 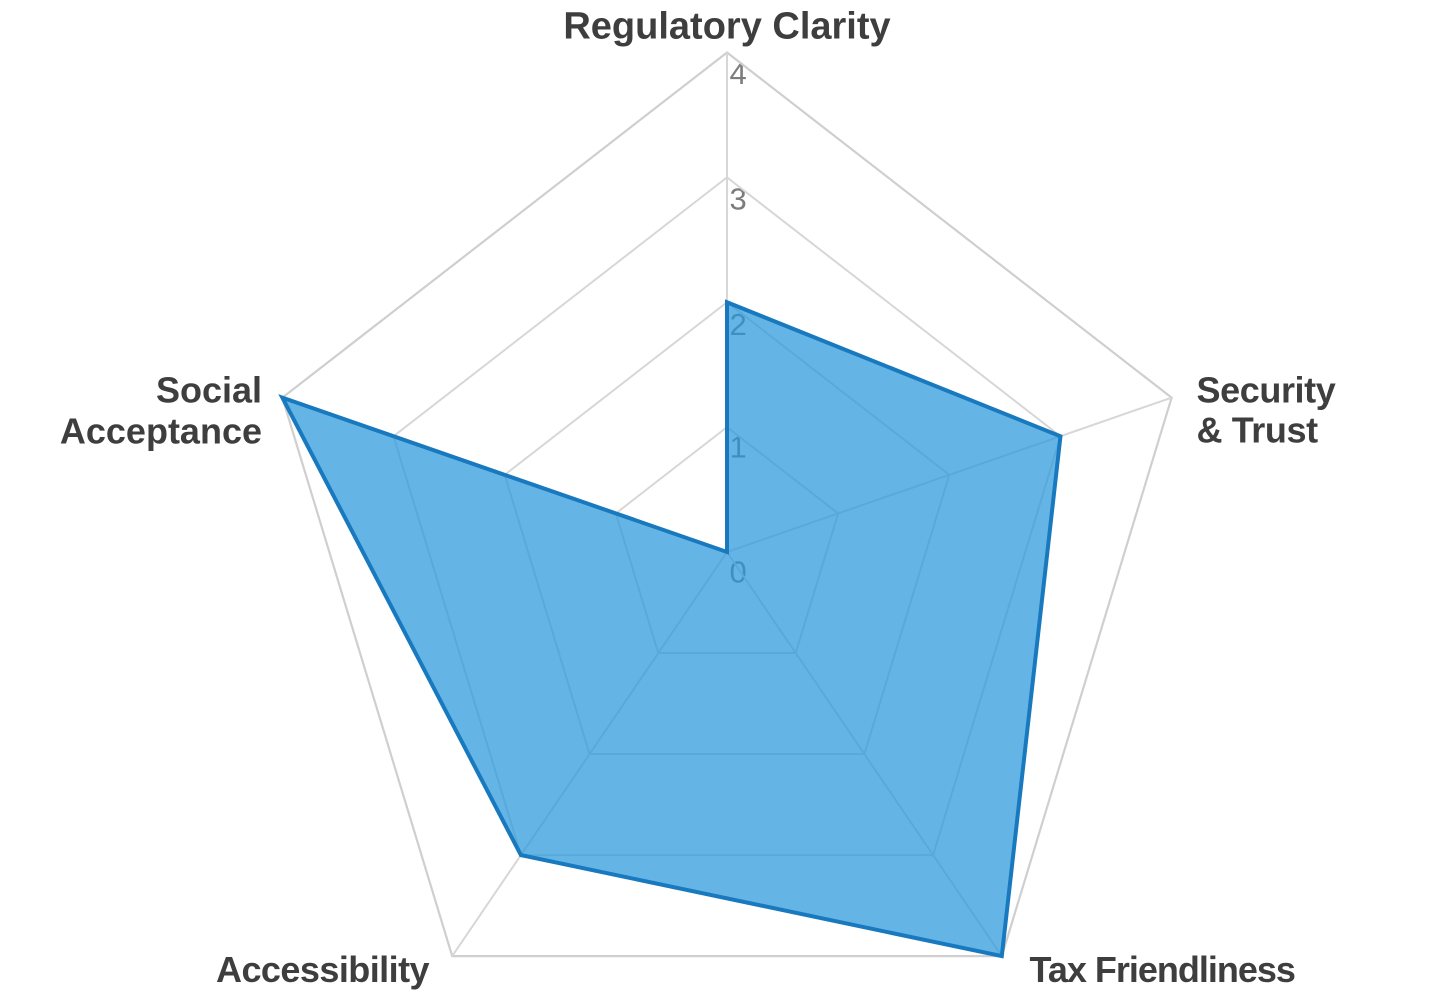 I want to click on svg-text: & Trust, so click(x=1258, y=430).